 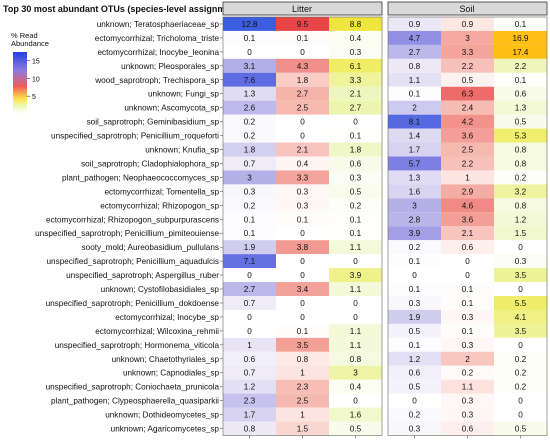 I want to click on cell-value-label: 3.5, so click(x=521, y=331).